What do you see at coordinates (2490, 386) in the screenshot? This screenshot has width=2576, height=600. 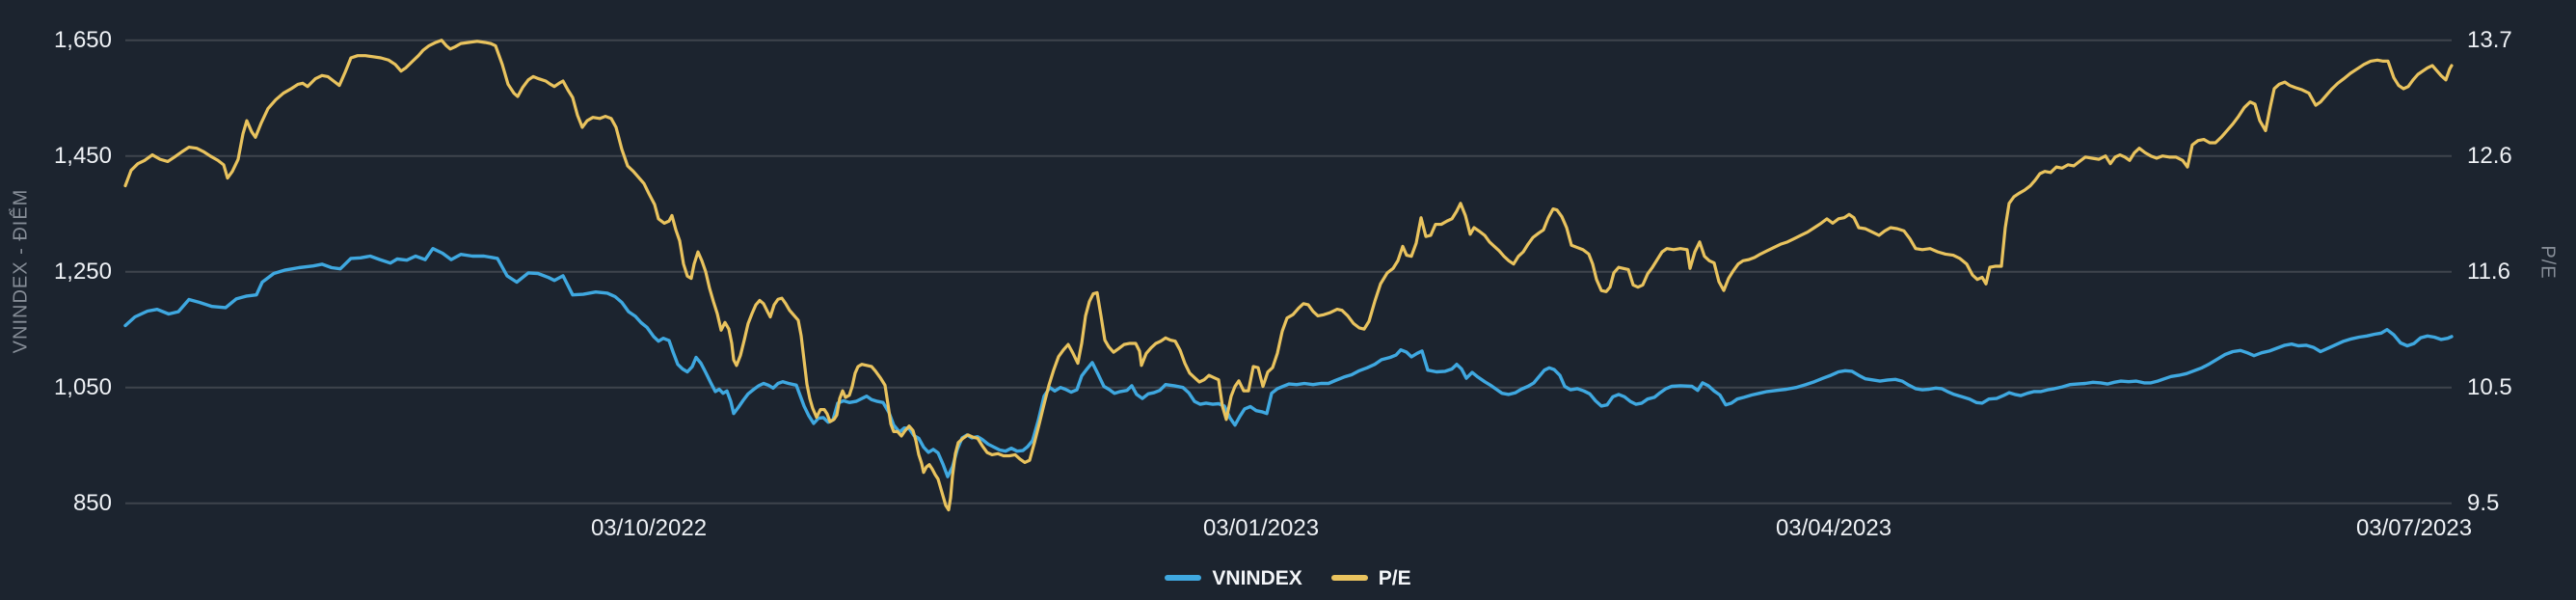 I see `right-axis-tick-label: 10.5` at bounding box center [2490, 386].